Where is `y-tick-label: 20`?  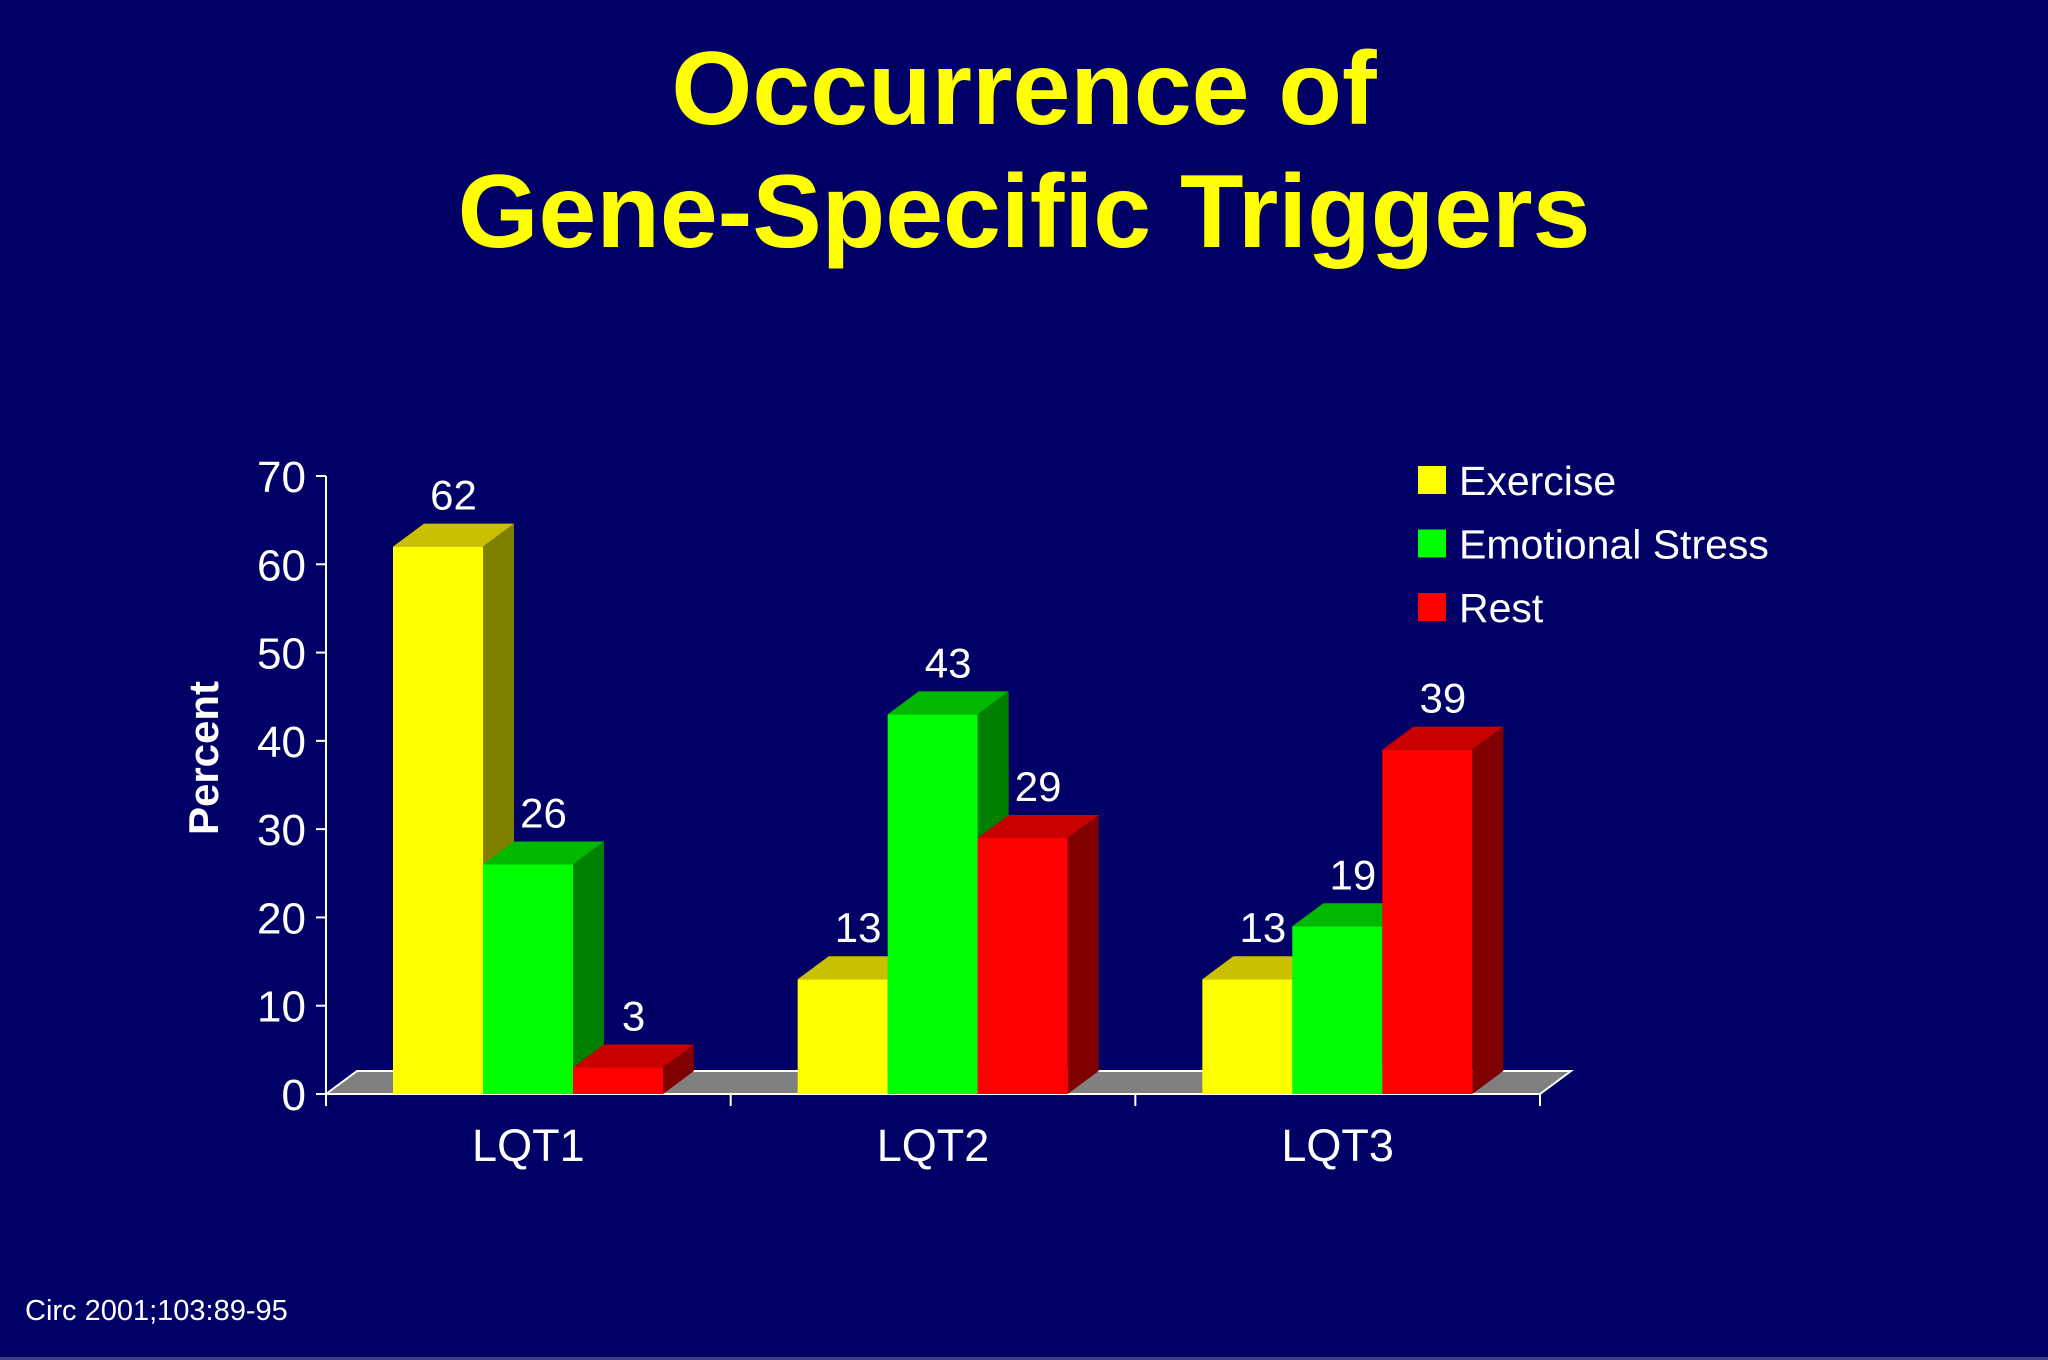
y-tick-label: 20 is located at coordinates (281, 918).